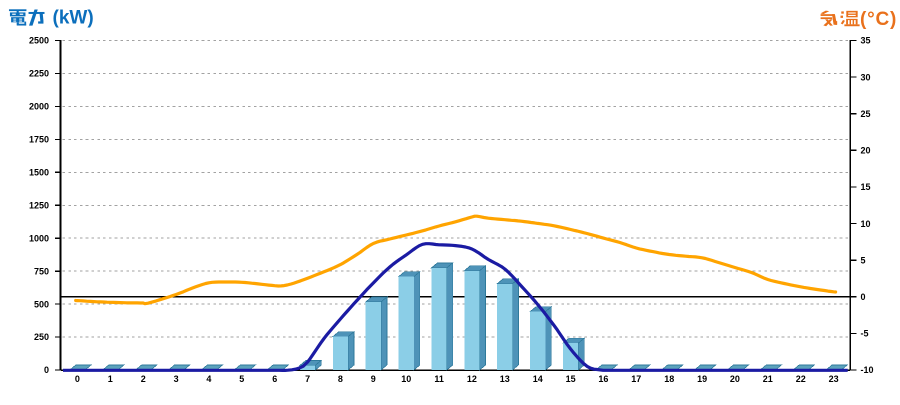 This screenshot has width=900, height=405. I want to click on svg-text: 22, so click(801, 379).